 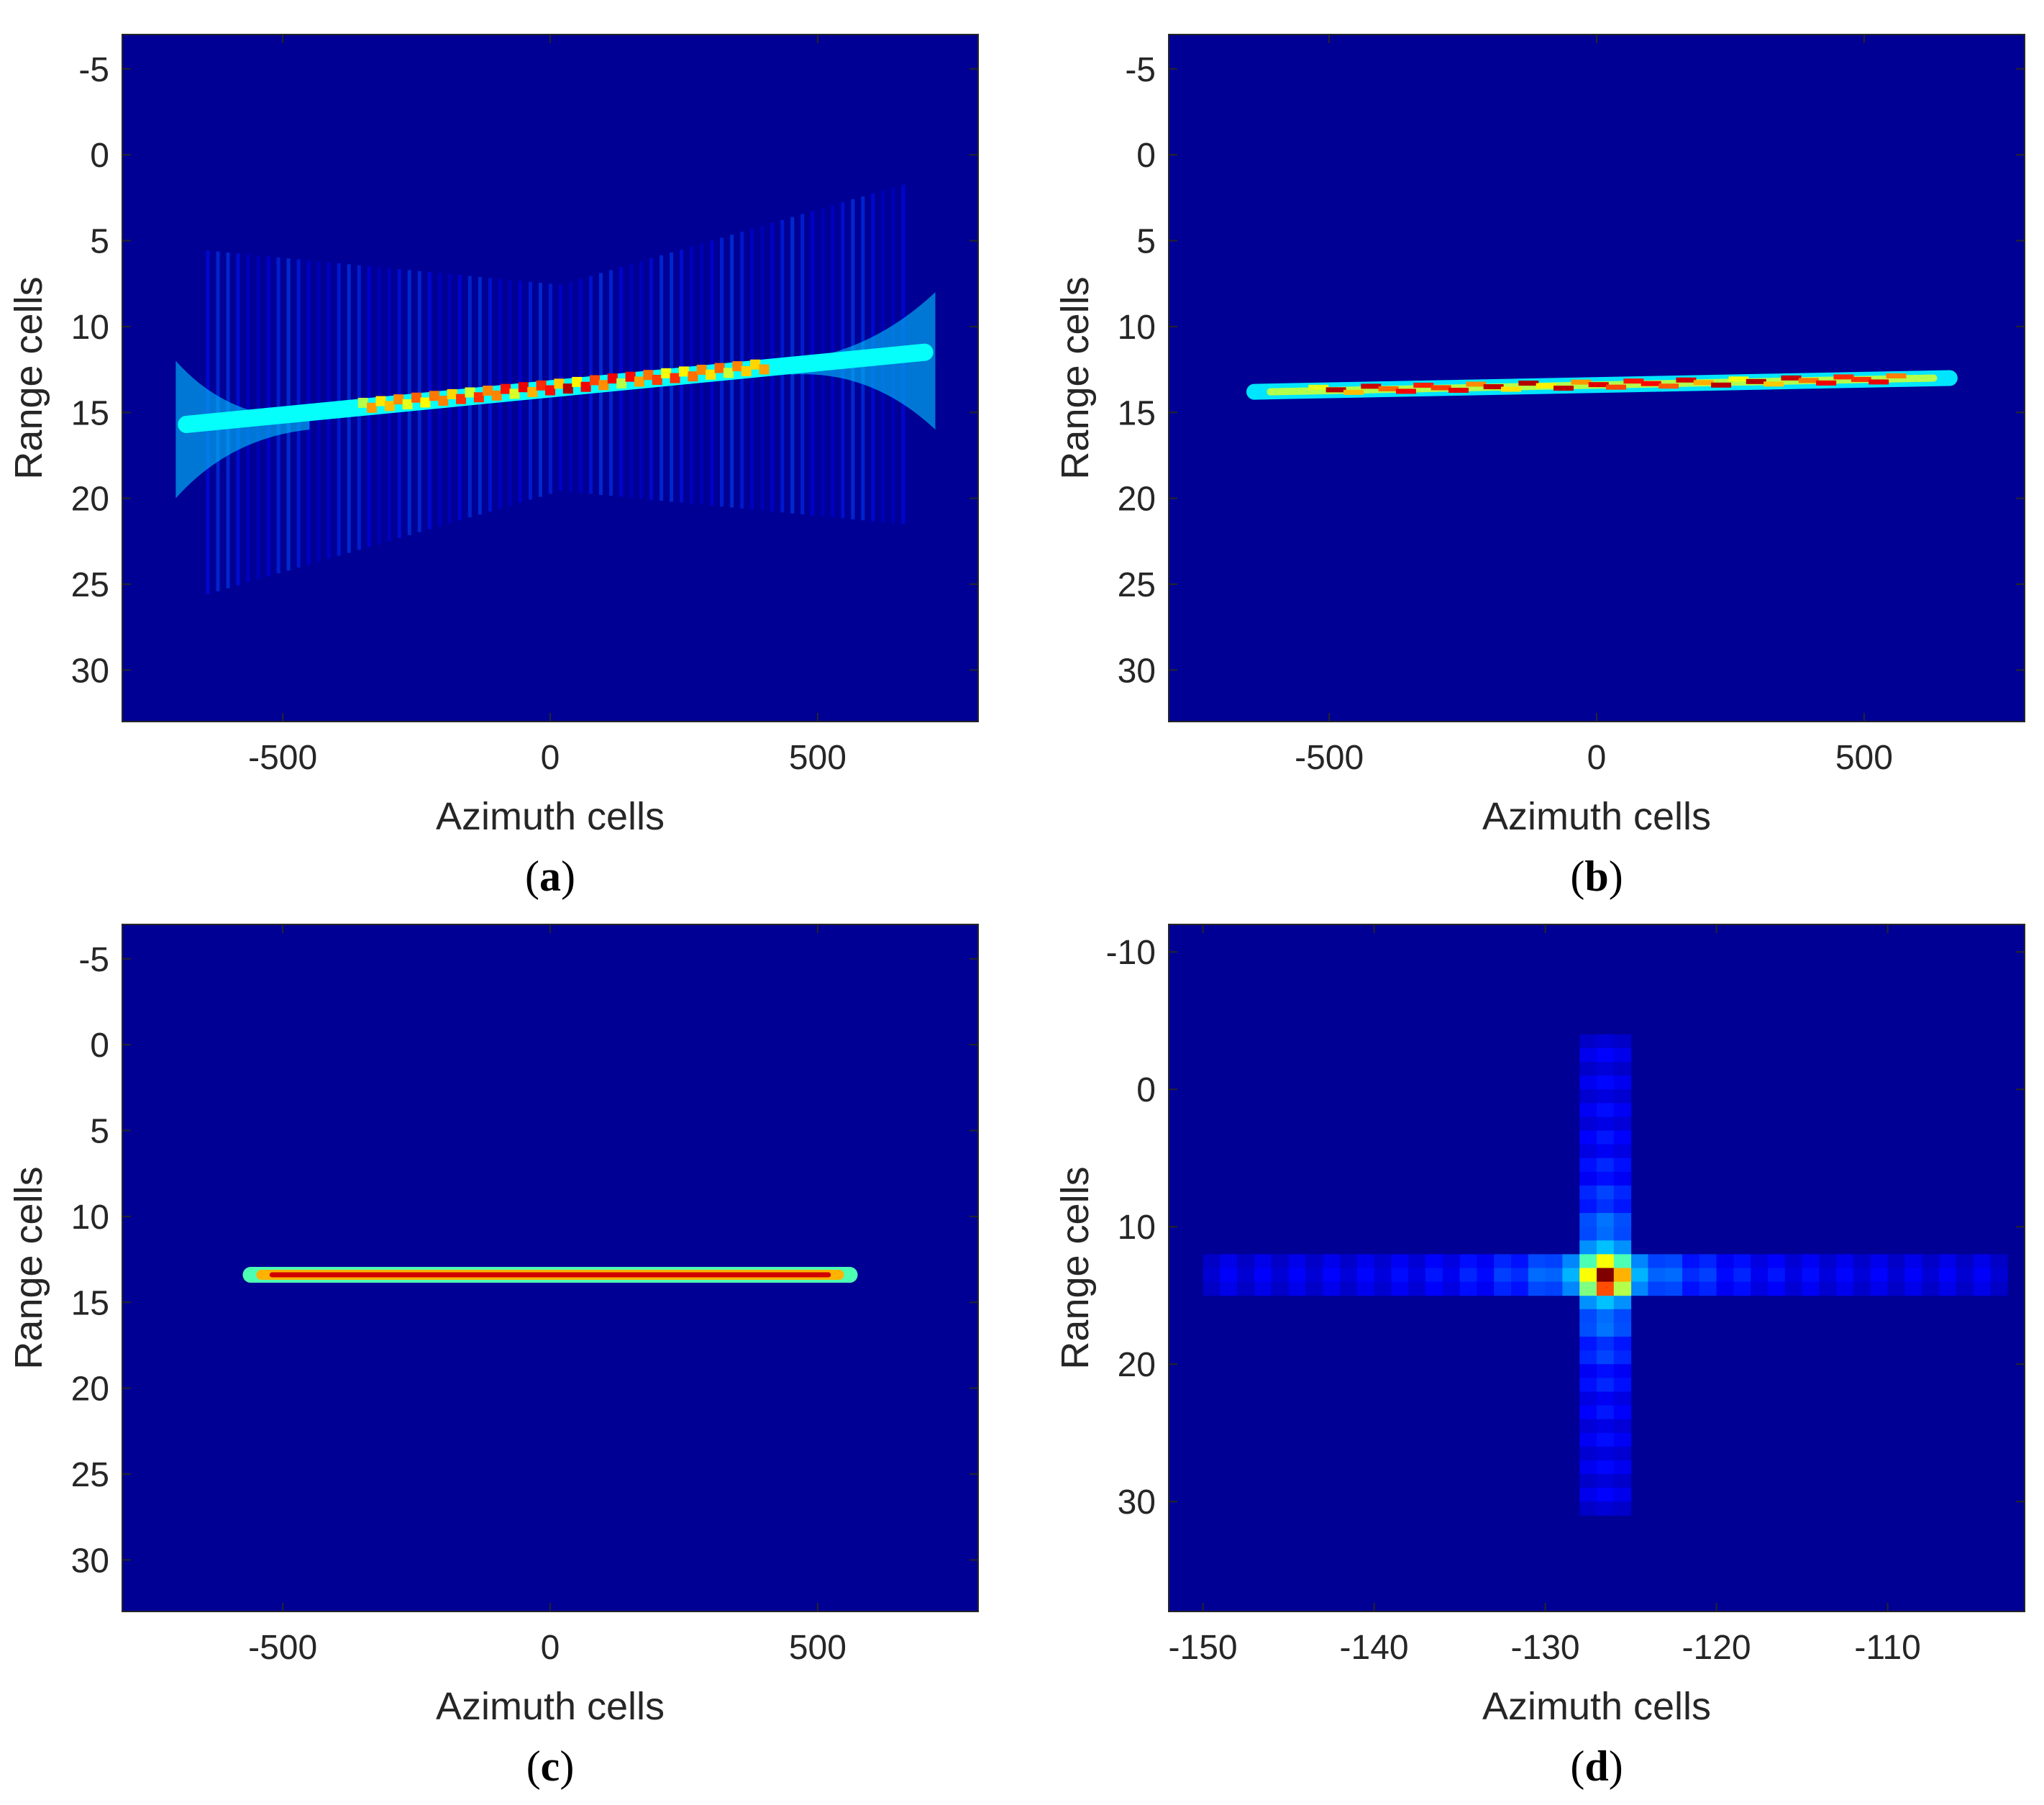 What do you see at coordinates (1864, 758) in the screenshot?
I see `x-tick-label: 500` at bounding box center [1864, 758].